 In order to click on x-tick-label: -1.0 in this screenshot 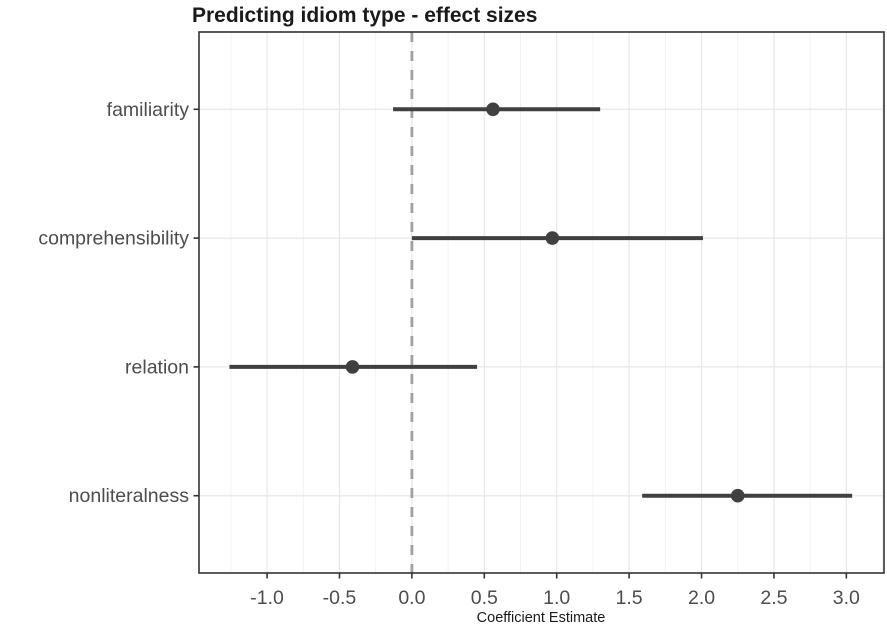, I will do `click(267, 598)`.